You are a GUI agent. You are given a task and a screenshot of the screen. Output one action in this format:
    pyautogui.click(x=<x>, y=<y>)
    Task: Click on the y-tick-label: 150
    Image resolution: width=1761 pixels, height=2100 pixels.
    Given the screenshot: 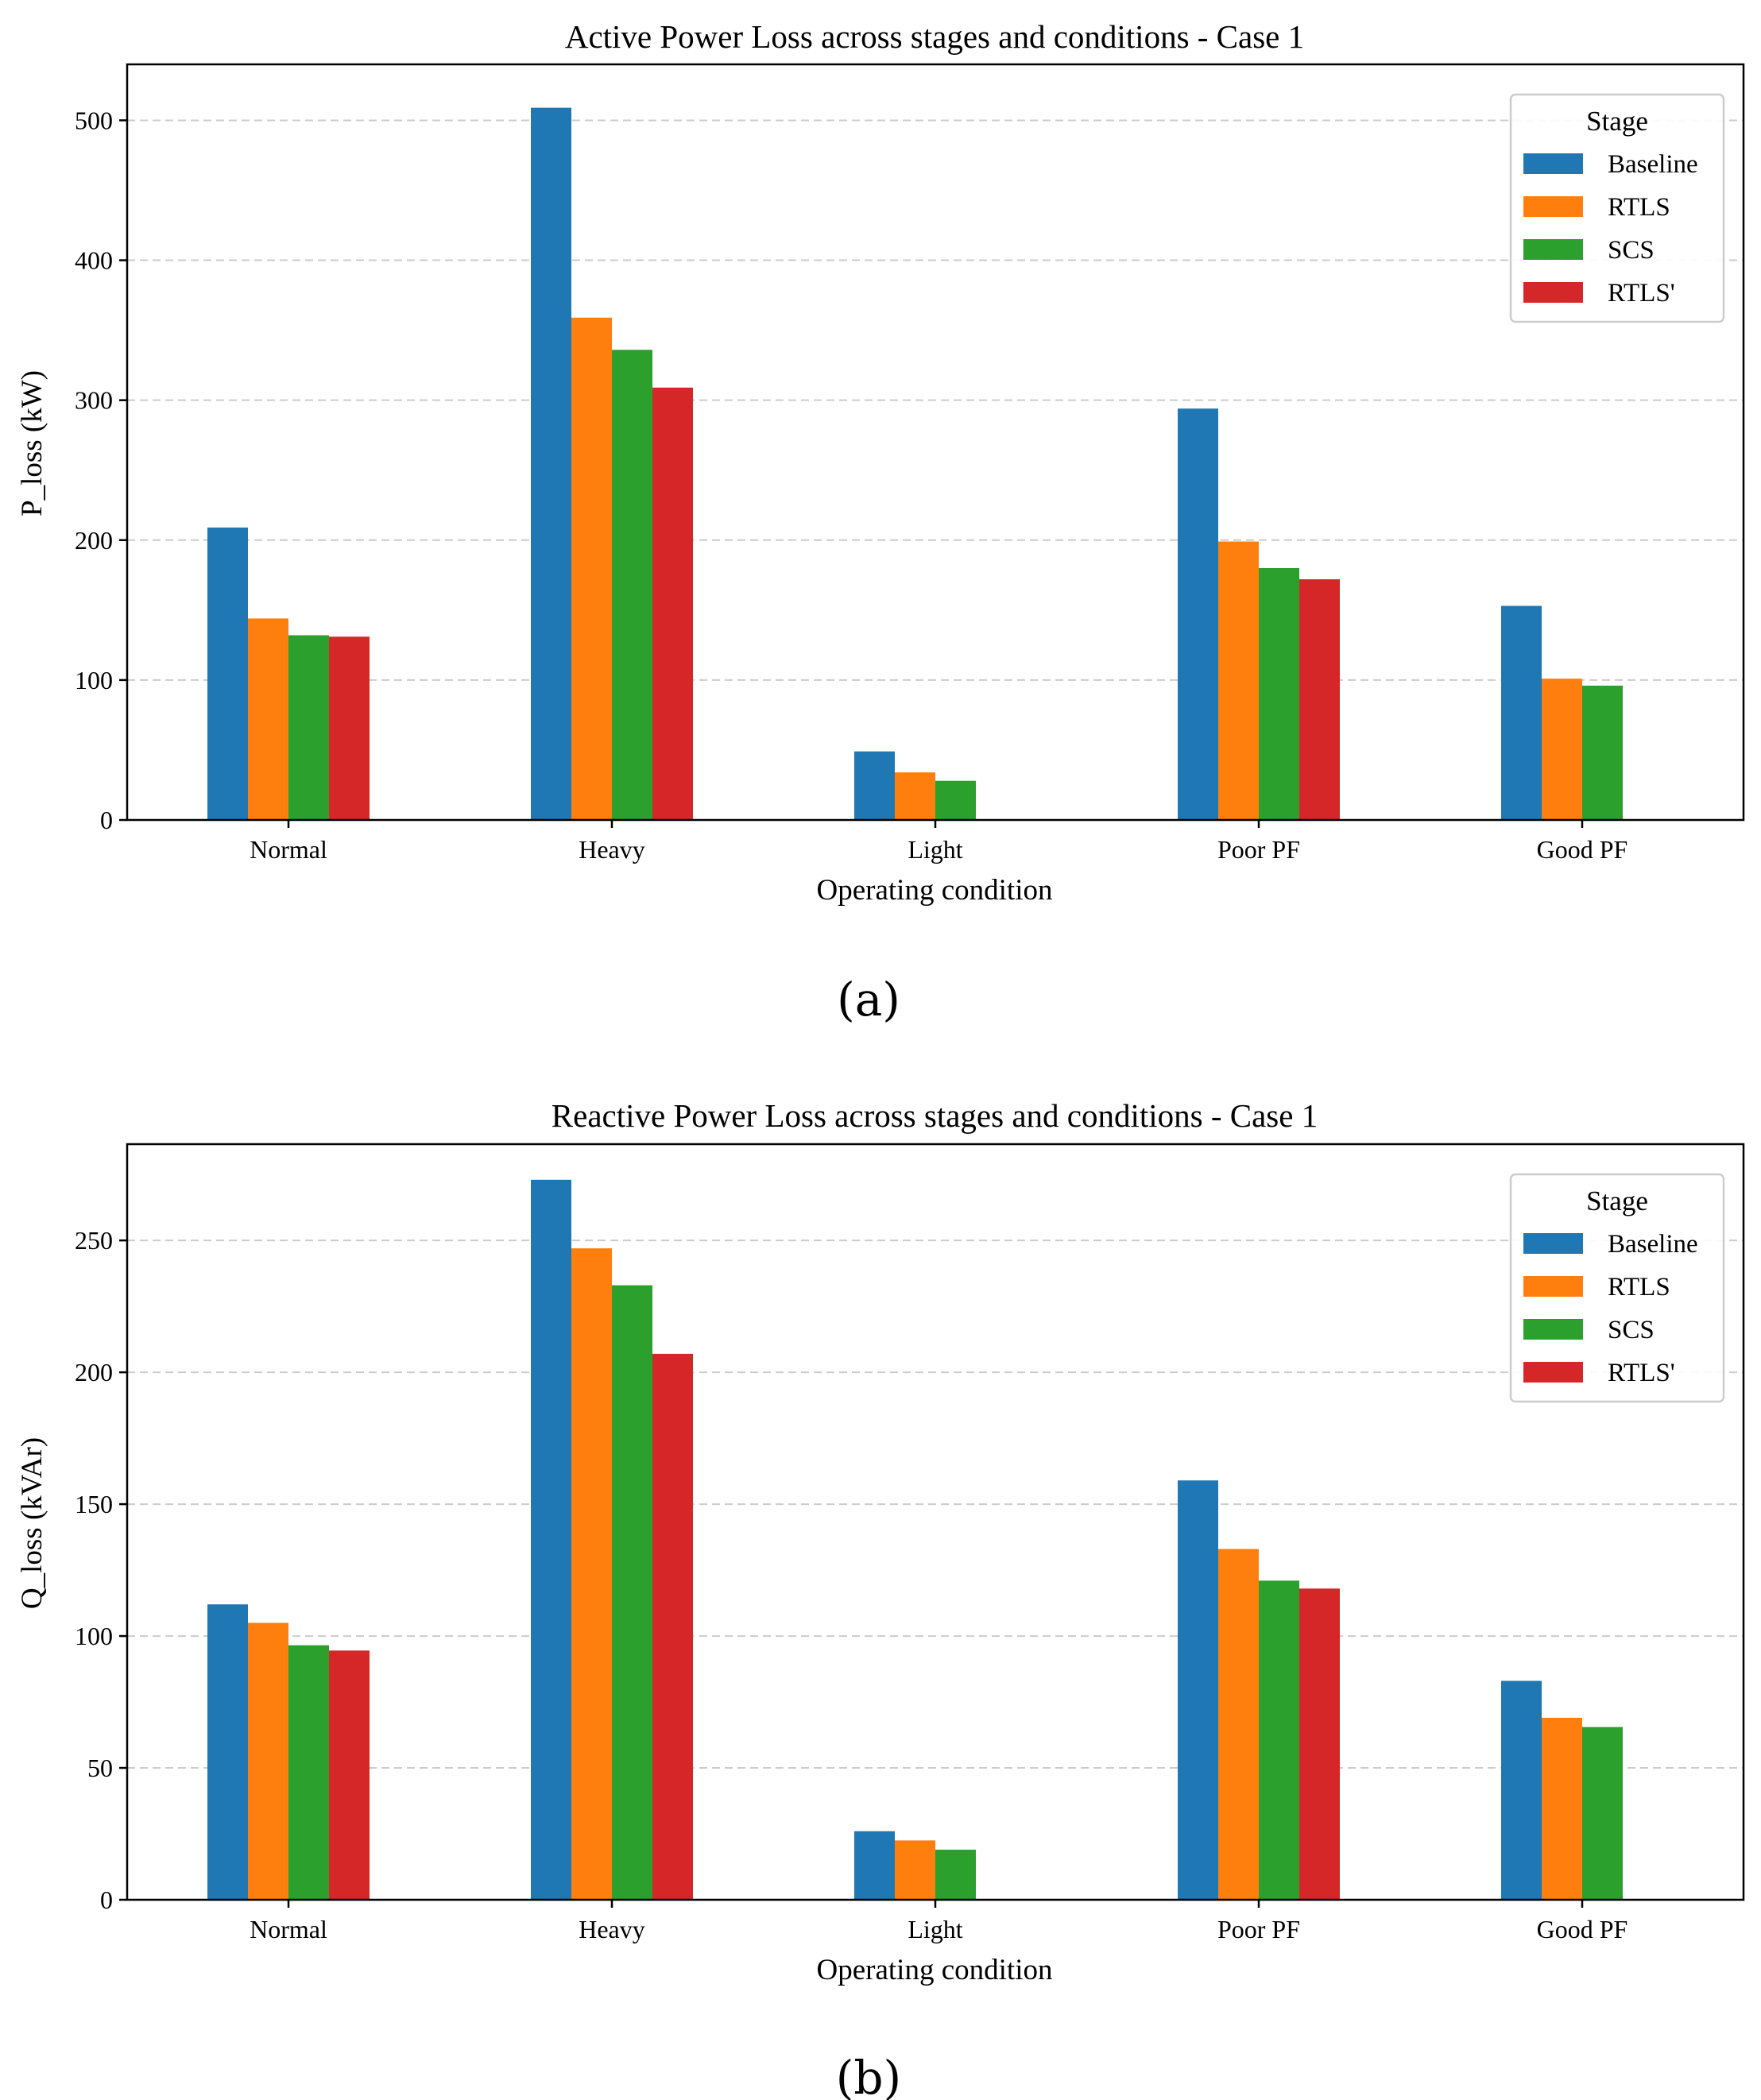 What is the action you would take?
    pyautogui.click(x=94, y=1504)
    